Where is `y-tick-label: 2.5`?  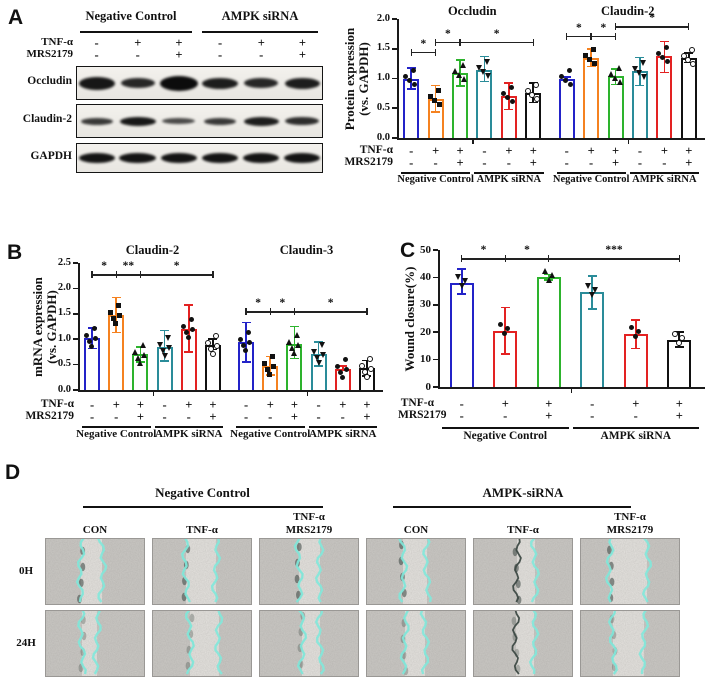 y-tick-label: 2.5 is located at coordinates (64, 262).